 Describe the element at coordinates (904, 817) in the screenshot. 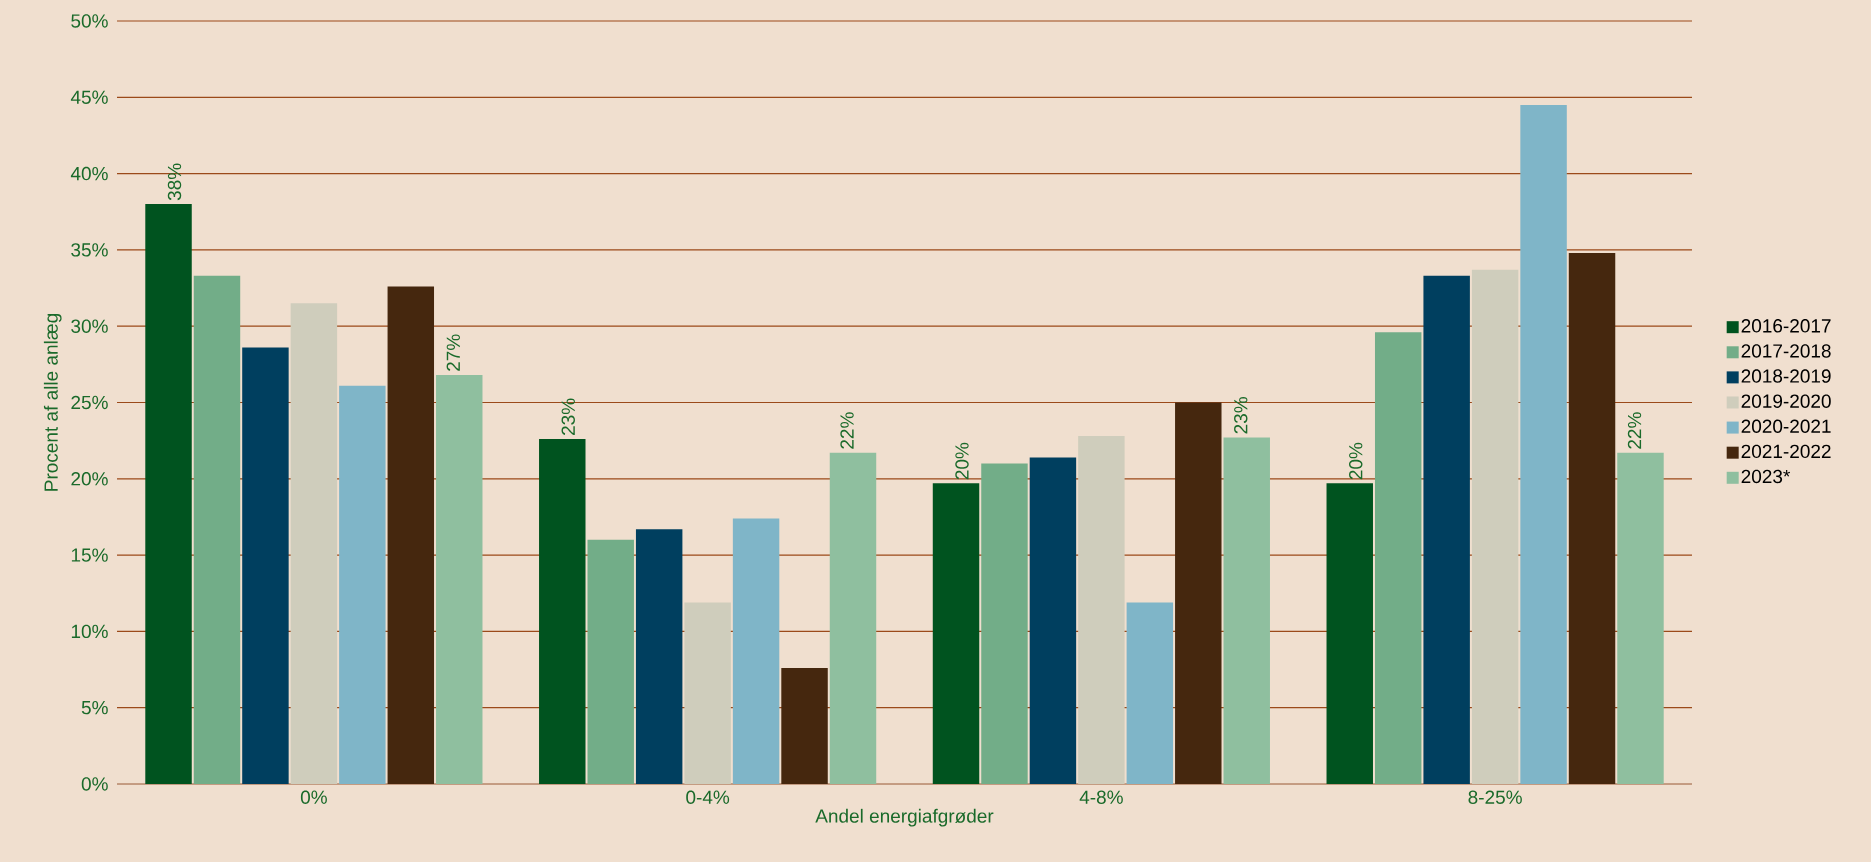

I see `x-axis-title: Andel energiafgrøder` at that location.